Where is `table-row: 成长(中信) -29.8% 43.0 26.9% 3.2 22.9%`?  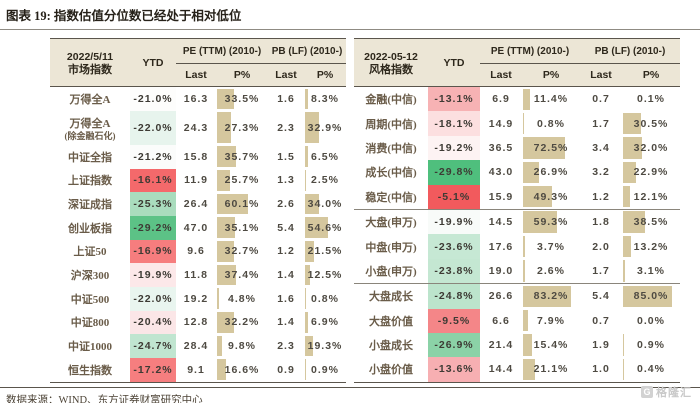
table-row: 成长(中信) -29.8% 43.0 26.9% 3.2 22.9% is located at coordinates (517, 172).